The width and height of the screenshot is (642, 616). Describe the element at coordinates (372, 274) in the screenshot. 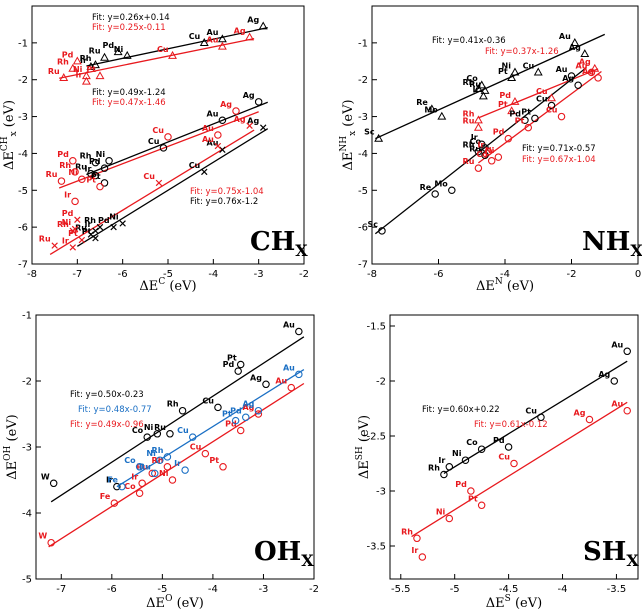

I see `x-tick-label: -8` at that location.